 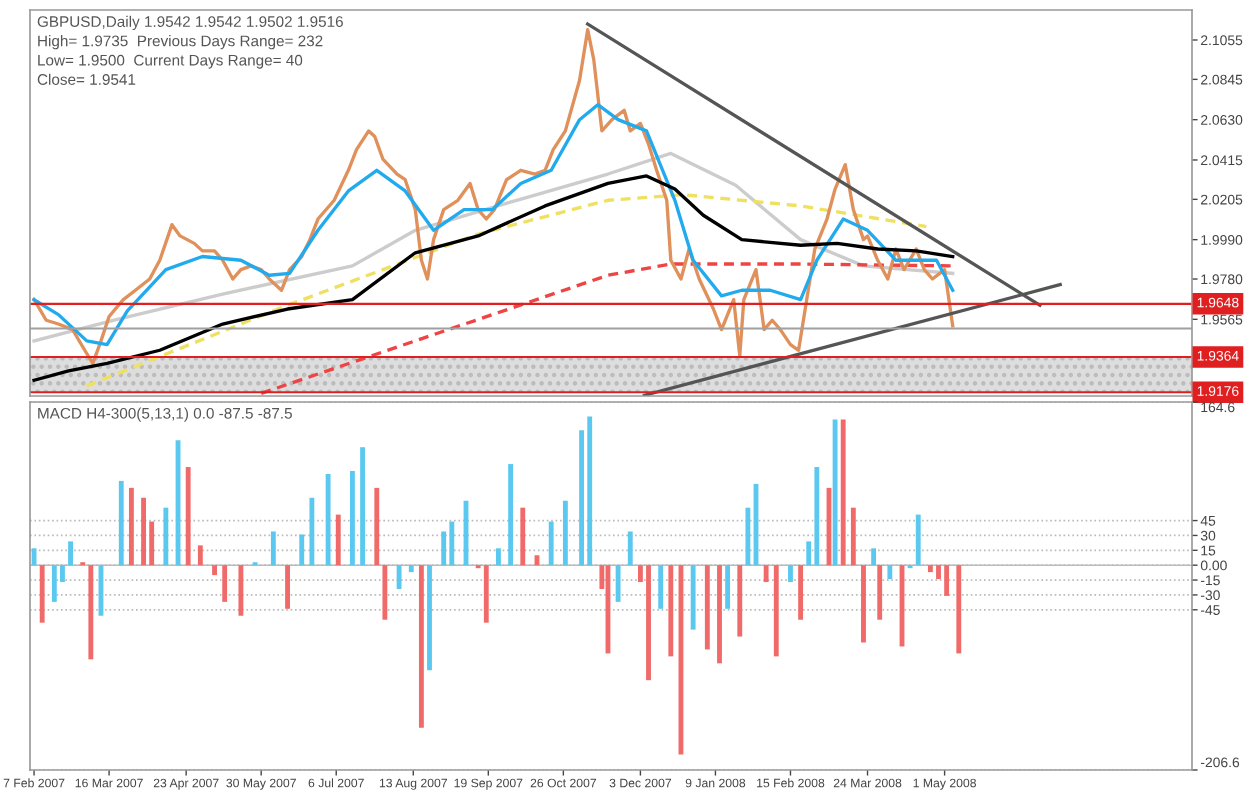 I want to click on line-series, so click(x=607, y=329).